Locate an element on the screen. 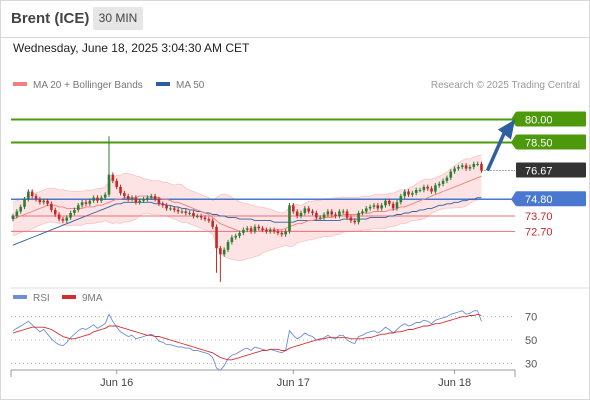 The width and height of the screenshot is (590, 400). rsi-line is located at coordinates (247, 340).